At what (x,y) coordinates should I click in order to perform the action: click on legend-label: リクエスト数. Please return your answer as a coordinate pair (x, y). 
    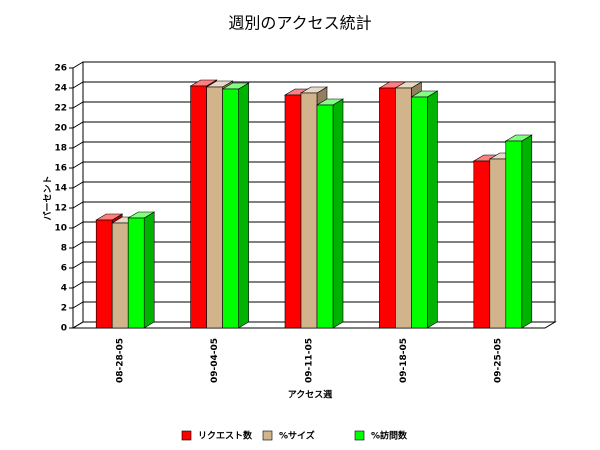
    Looking at the image, I should click on (225, 436).